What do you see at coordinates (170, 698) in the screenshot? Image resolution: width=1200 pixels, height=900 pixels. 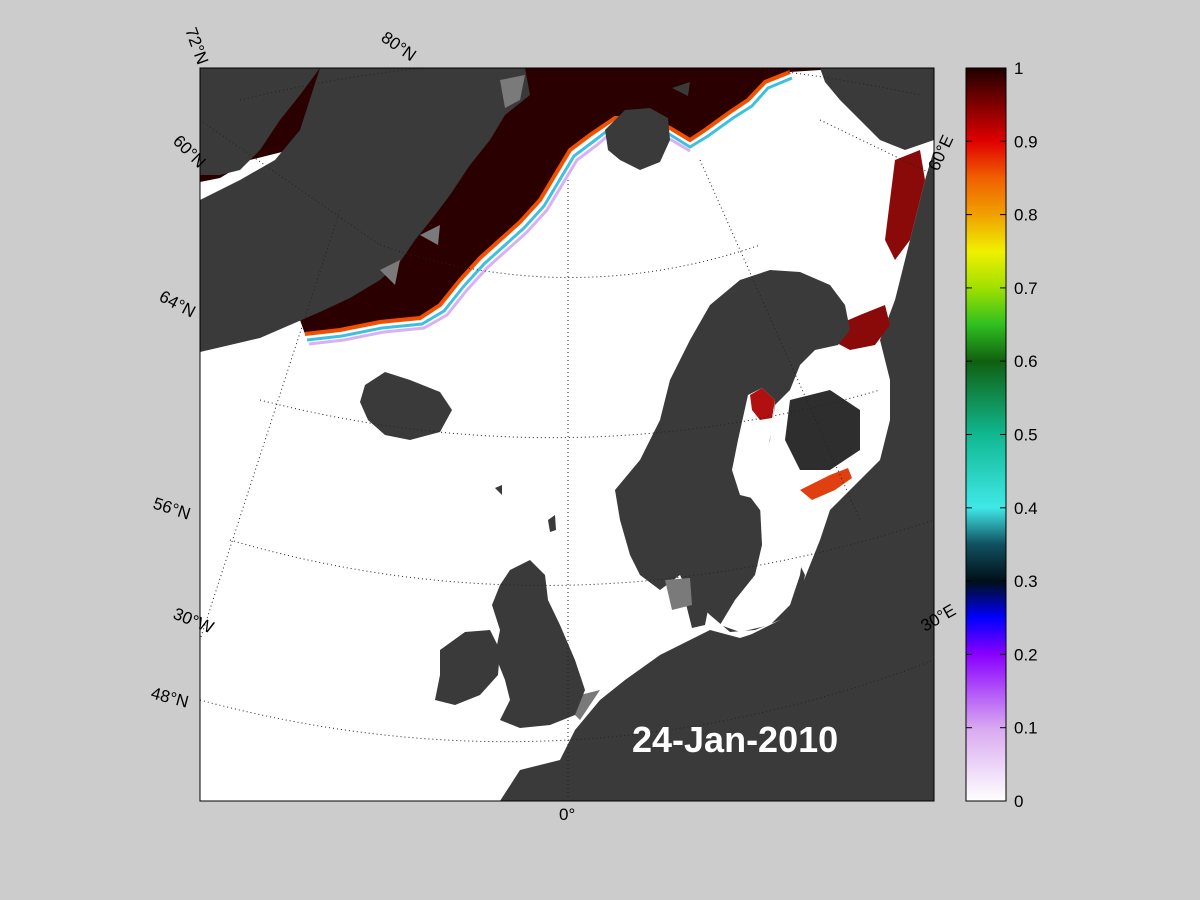 I see `label-lat-48n: 48°N` at bounding box center [170, 698].